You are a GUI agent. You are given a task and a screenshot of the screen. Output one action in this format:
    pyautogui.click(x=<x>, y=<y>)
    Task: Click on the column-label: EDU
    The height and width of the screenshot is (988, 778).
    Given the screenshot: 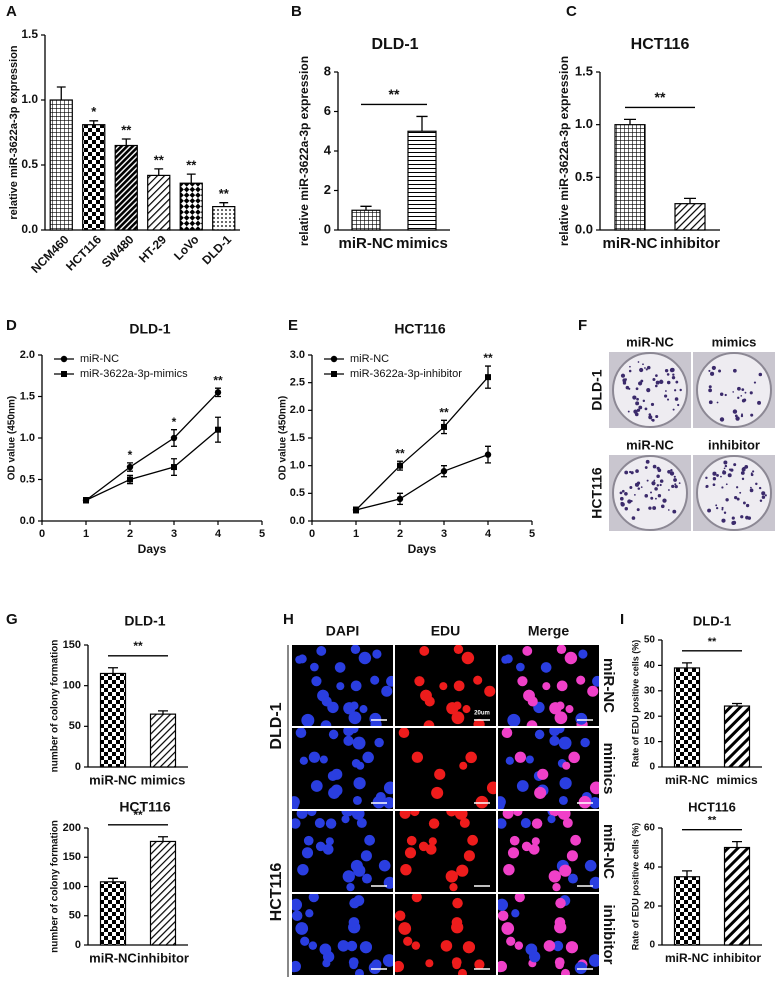 What is the action you would take?
    pyautogui.click(x=446, y=631)
    